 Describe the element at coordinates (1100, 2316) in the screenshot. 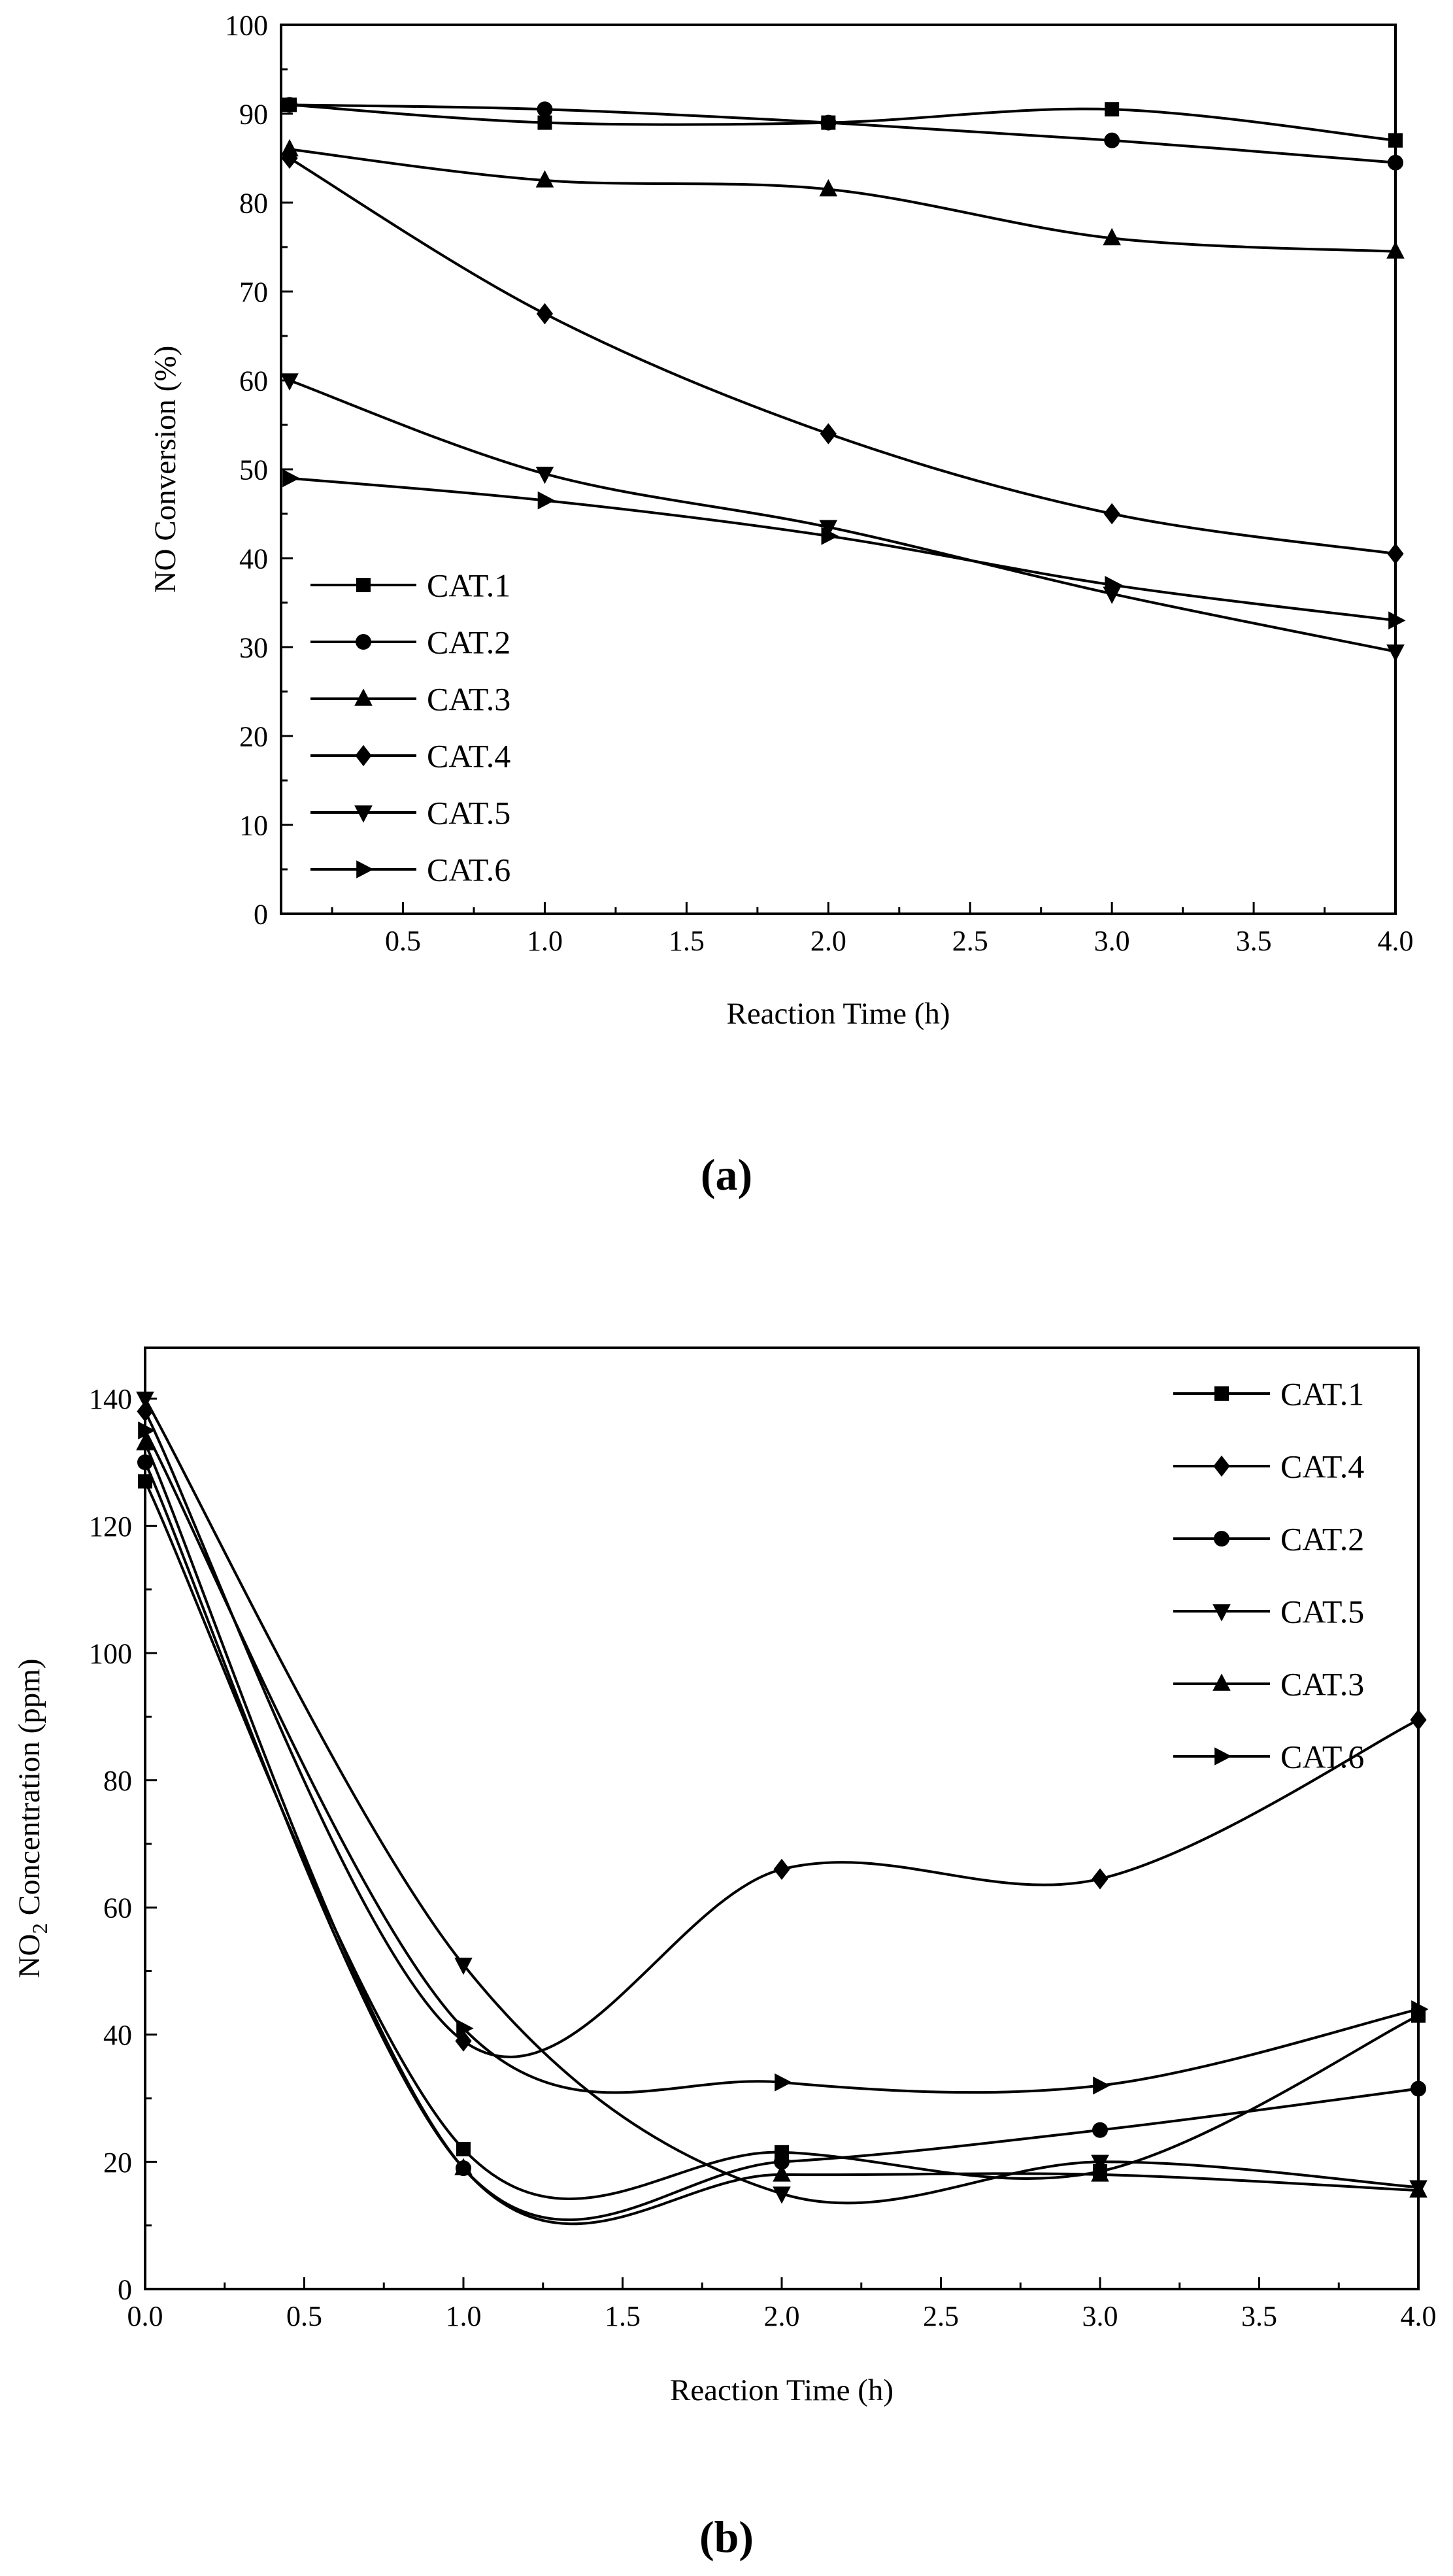

I see `x-tick-label: 3.0` at that location.